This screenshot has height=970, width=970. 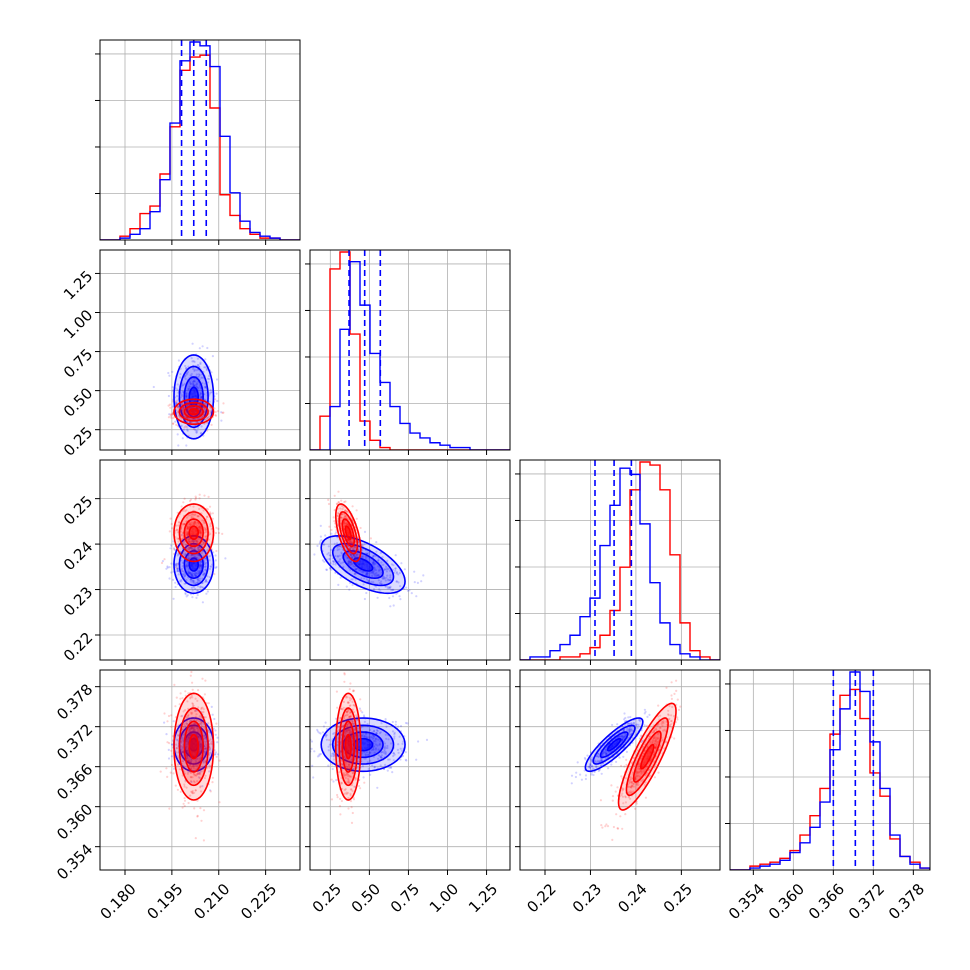 What do you see at coordinates (410, 560) in the screenshot?
I see `panel-border` at bounding box center [410, 560].